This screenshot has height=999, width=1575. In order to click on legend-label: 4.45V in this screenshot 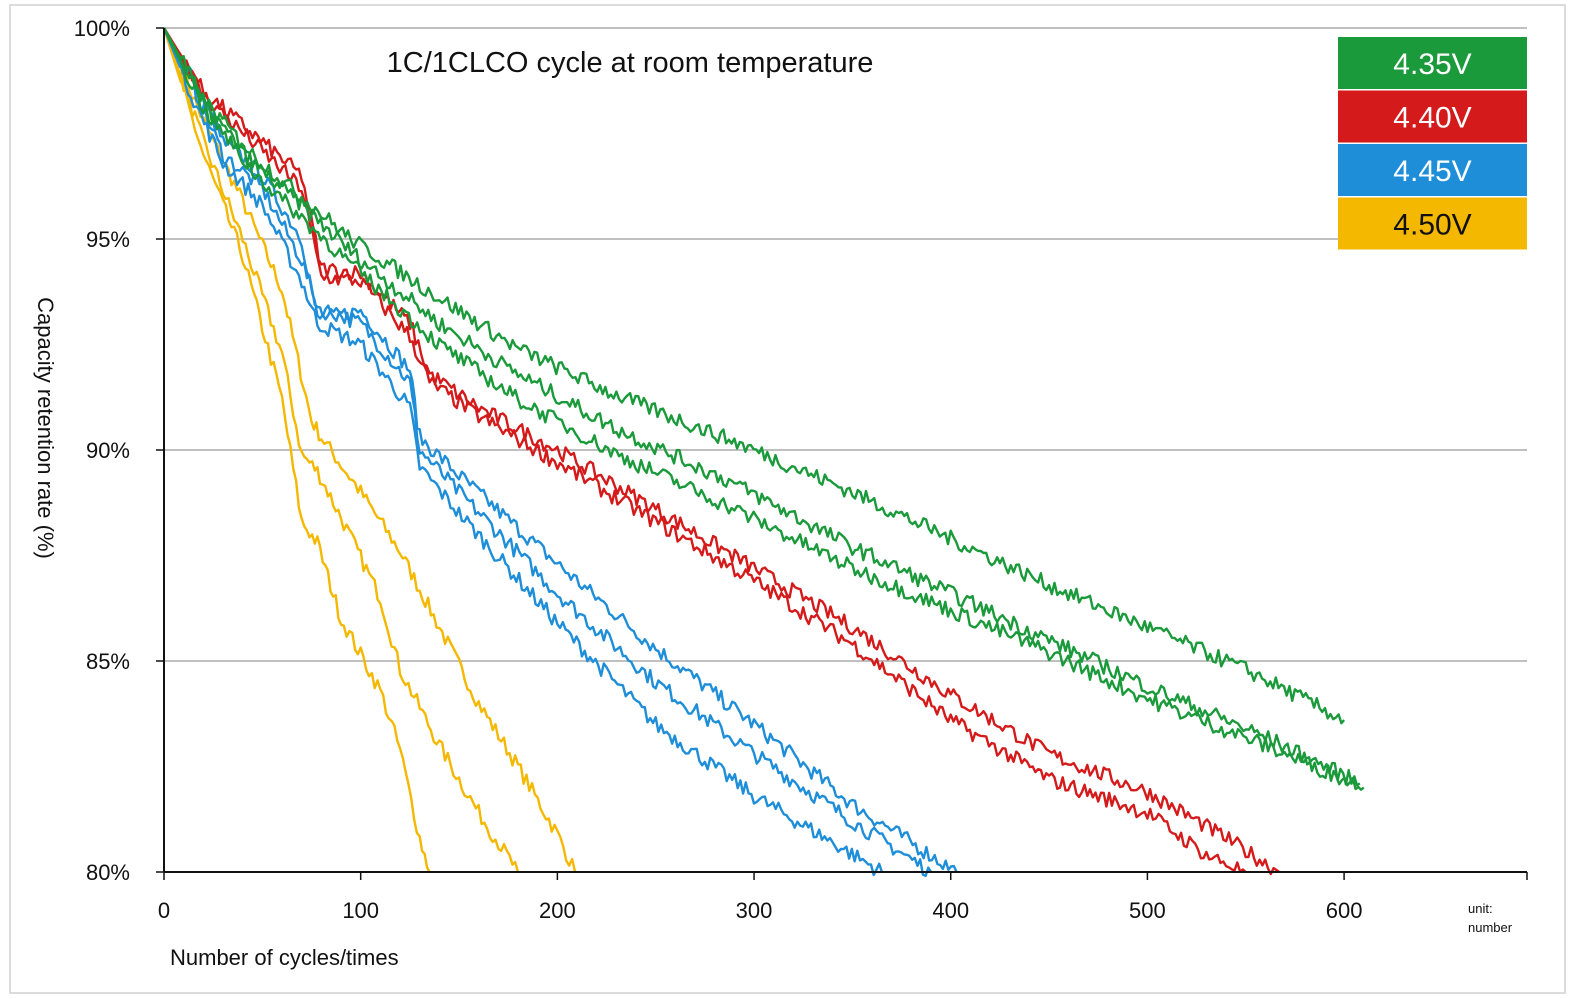, I will do `click(1432, 171)`.